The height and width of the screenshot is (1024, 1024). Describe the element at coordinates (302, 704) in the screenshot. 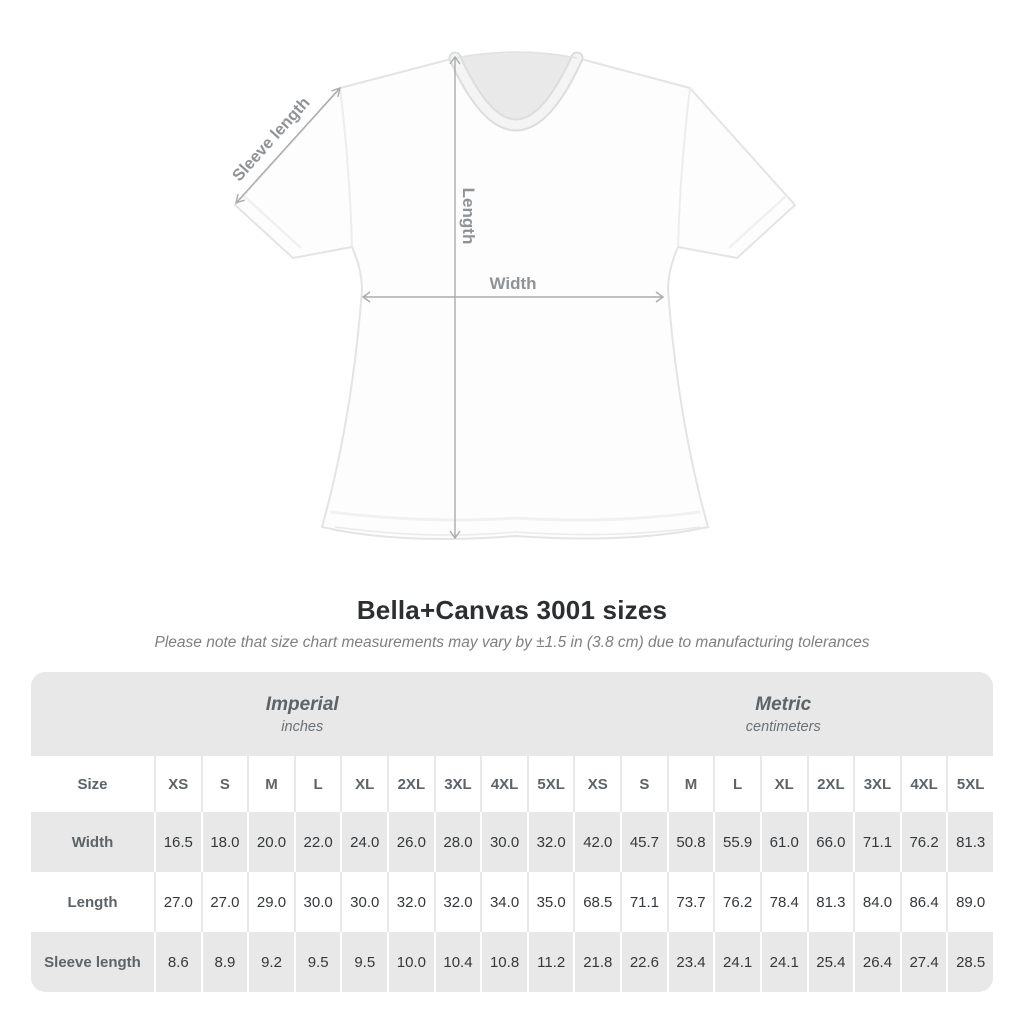

I see `imperial-label: Imperial` at that location.